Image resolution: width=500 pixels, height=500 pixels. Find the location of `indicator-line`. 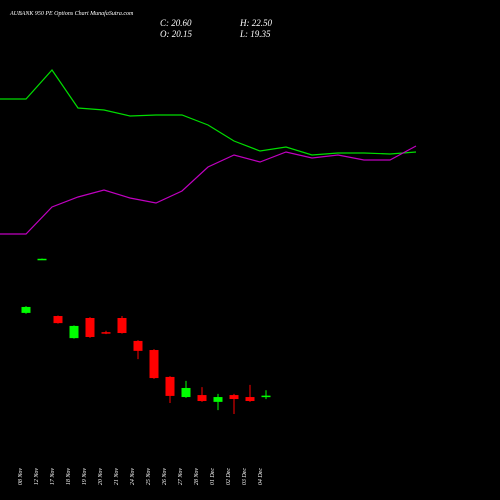

indicator-line is located at coordinates (208, 112).